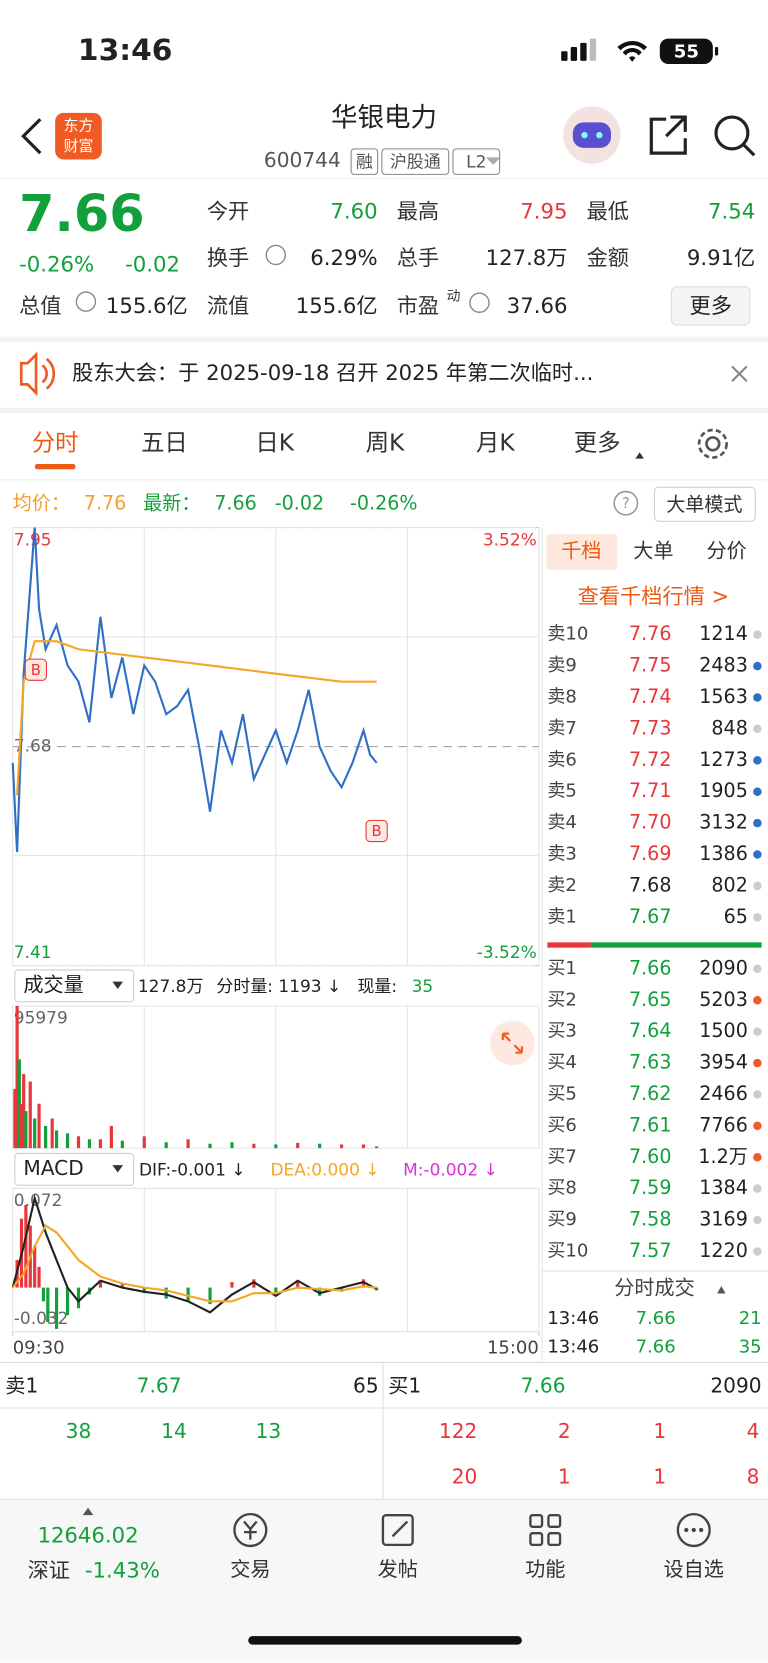  I want to click on nav-item: 发帖, so click(398, 1569).